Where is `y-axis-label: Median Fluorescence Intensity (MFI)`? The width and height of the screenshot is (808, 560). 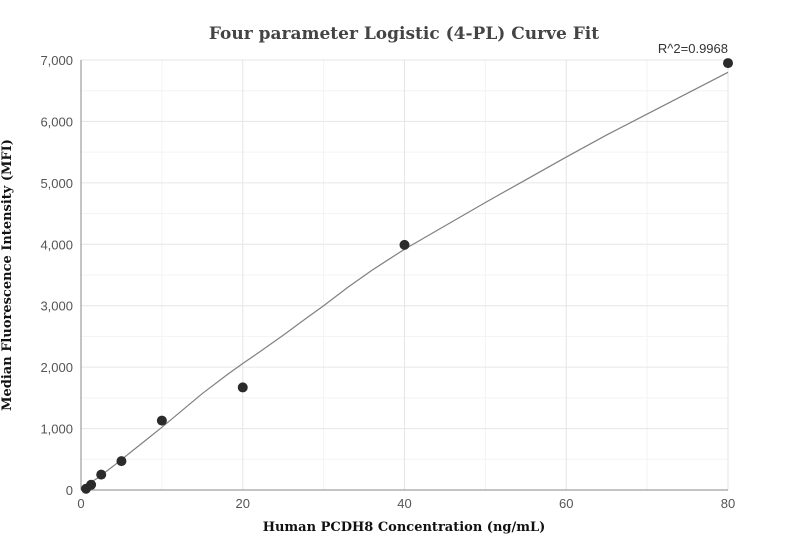 y-axis-label: Median Fluorescence Intensity (MFI) is located at coordinates (7, 275).